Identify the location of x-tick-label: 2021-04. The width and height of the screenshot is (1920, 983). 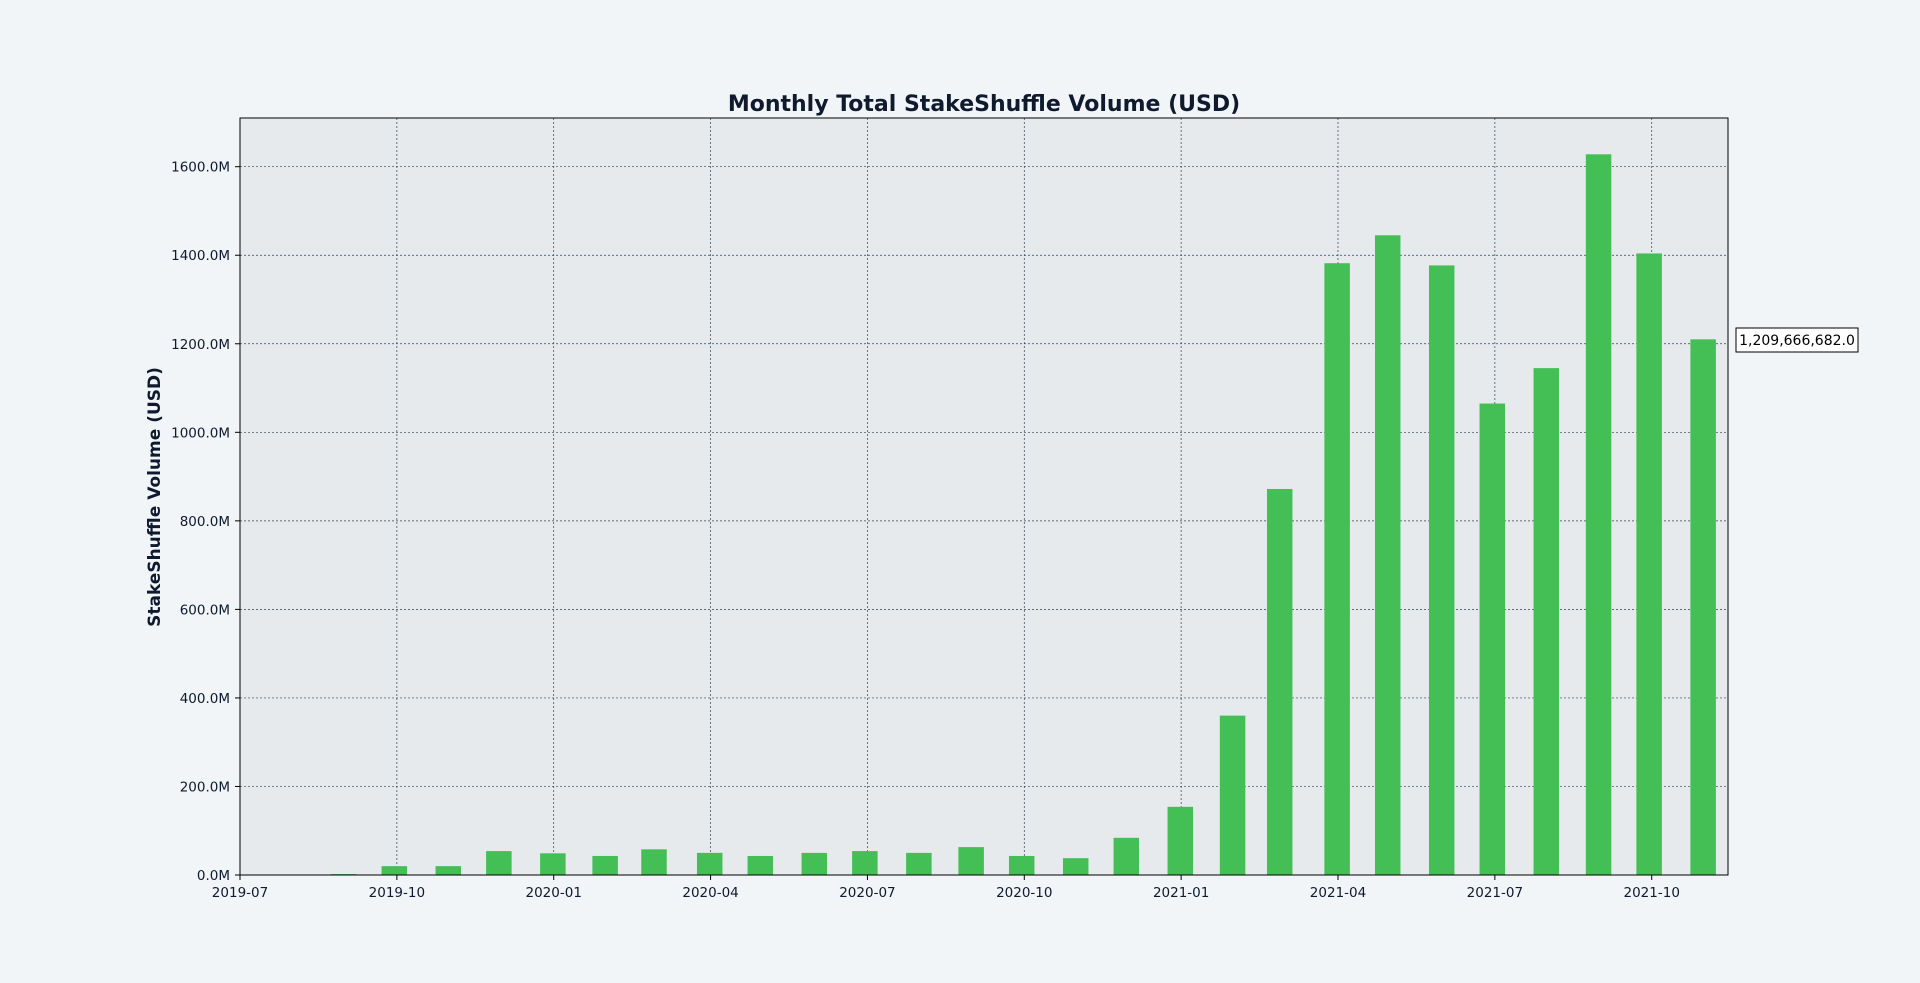
(1338, 893).